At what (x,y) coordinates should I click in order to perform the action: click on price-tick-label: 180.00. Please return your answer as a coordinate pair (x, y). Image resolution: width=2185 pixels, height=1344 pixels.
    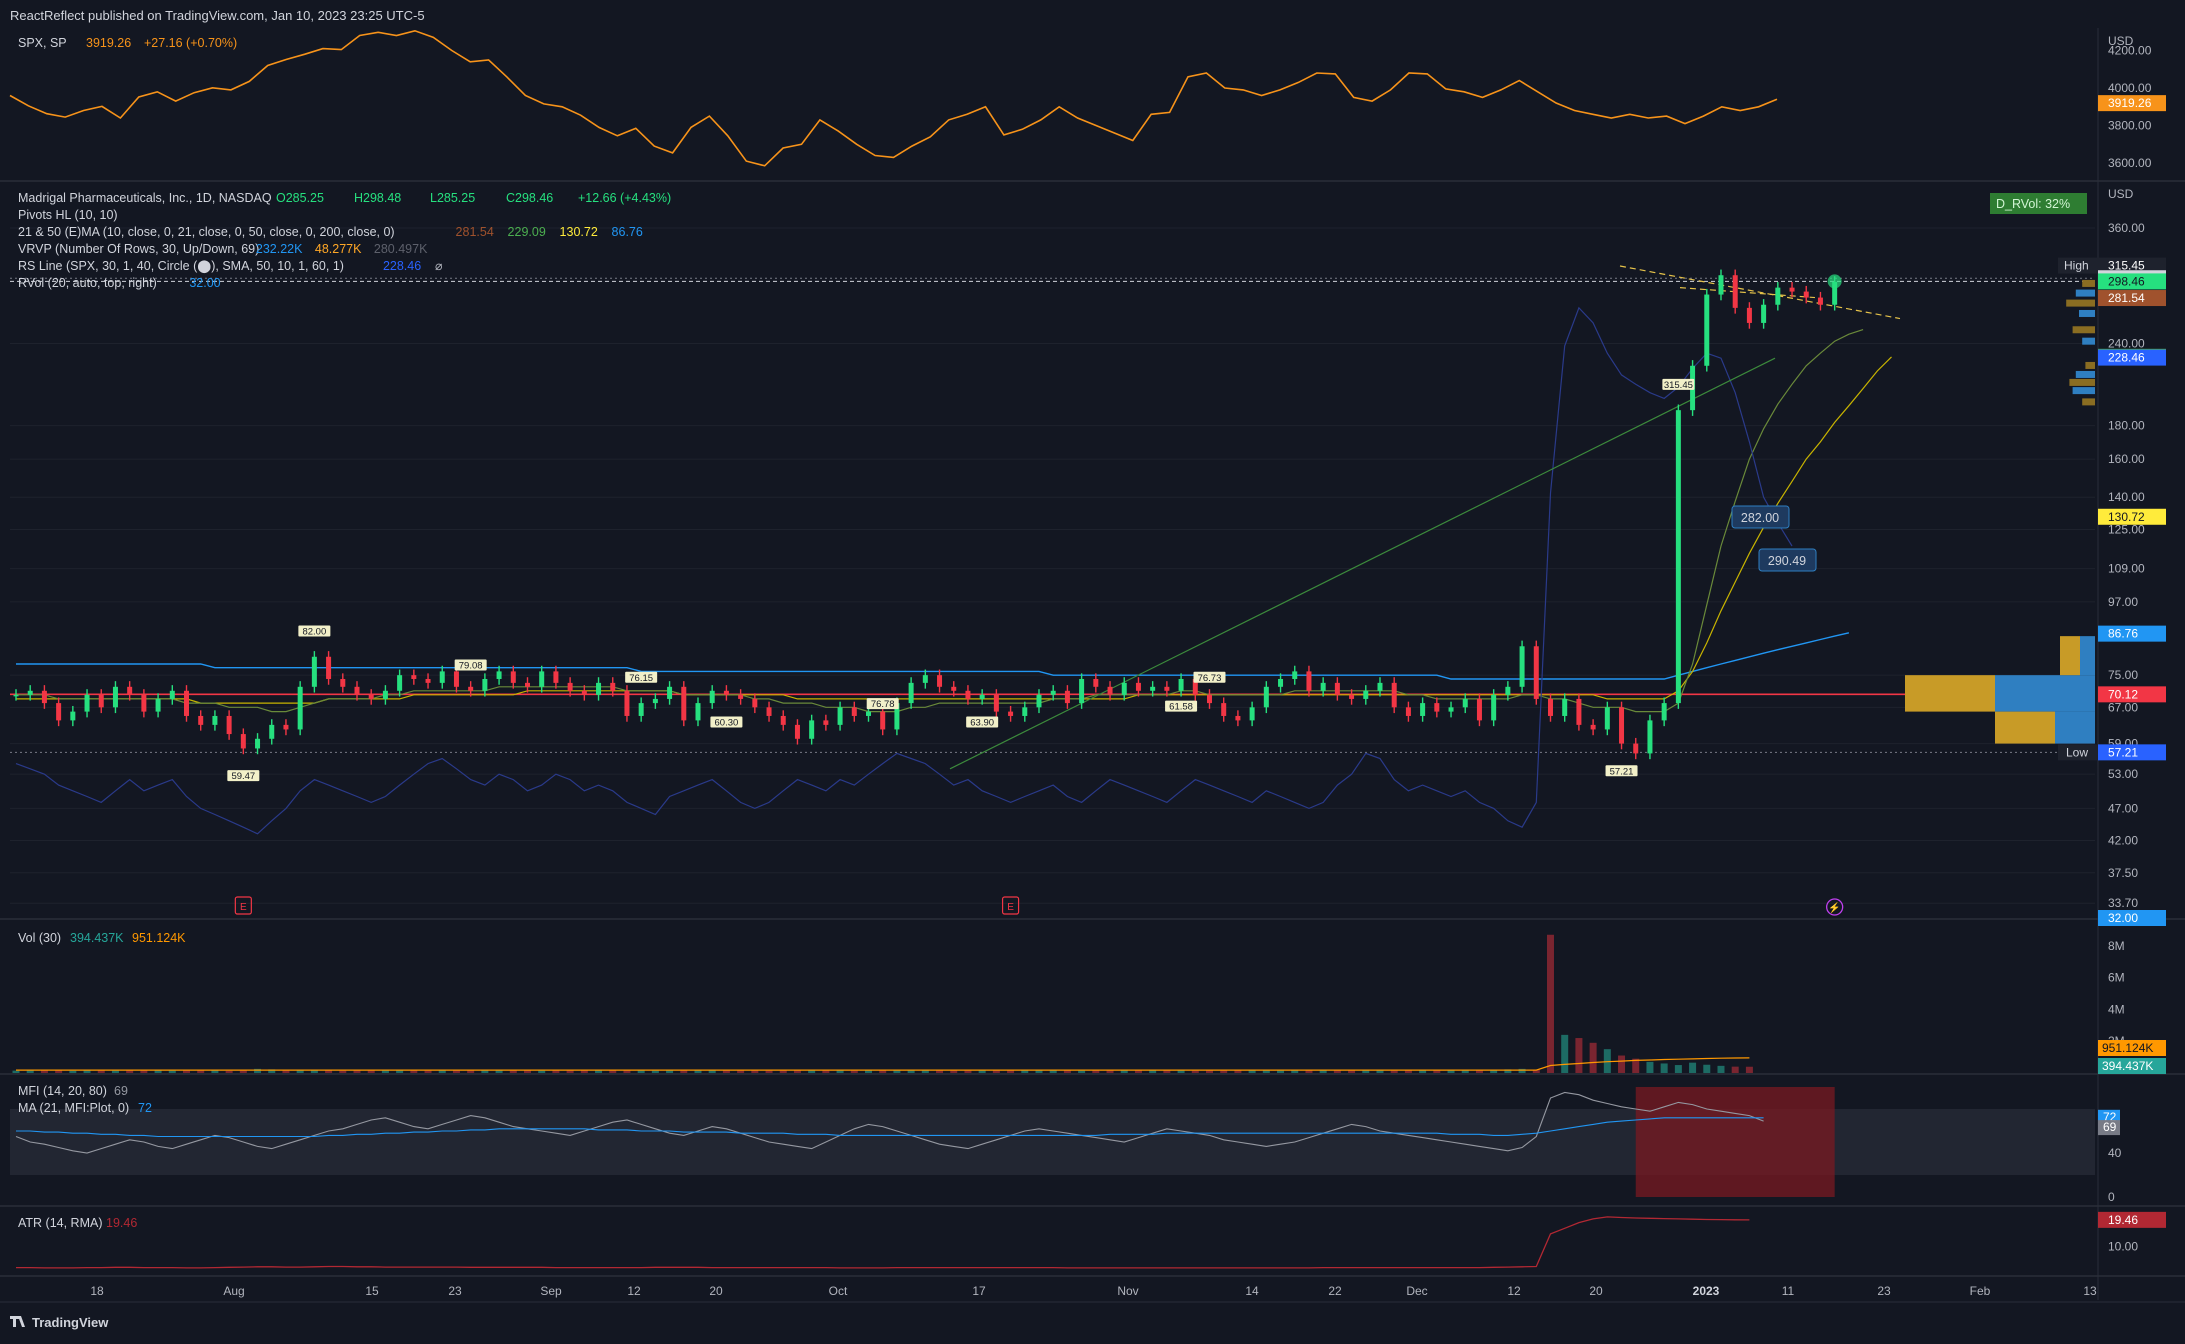
    Looking at the image, I should click on (2126, 426).